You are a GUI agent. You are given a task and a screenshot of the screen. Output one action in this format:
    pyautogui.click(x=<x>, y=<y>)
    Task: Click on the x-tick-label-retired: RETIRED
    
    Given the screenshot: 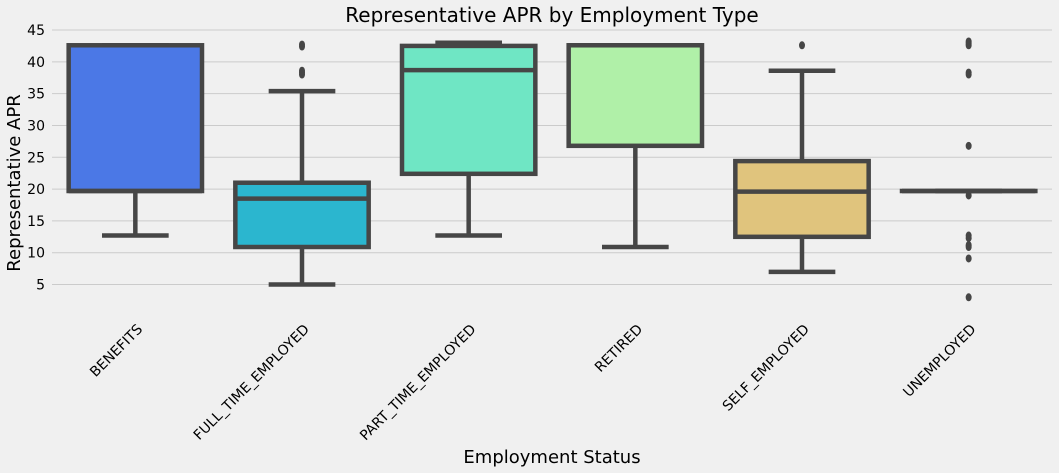 What is the action you would take?
    pyautogui.click(x=619, y=349)
    